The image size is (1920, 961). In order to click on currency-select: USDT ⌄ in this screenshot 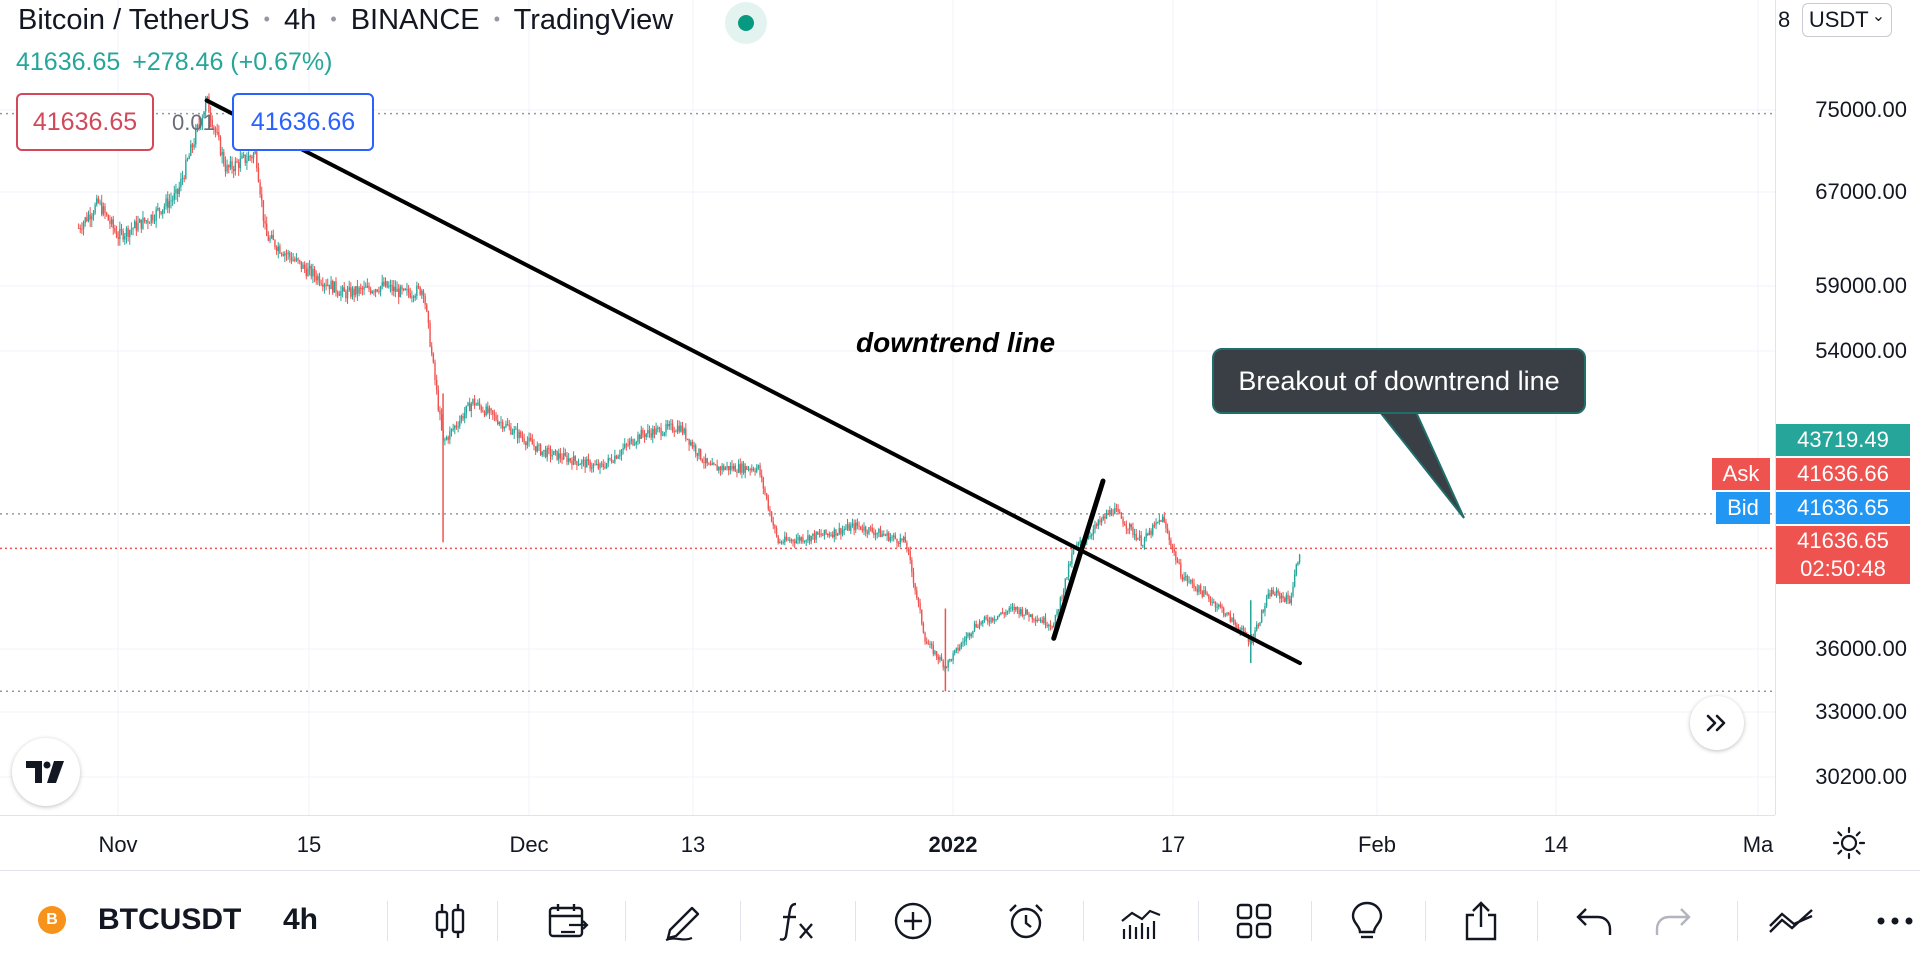, I will do `click(1847, 20)`.